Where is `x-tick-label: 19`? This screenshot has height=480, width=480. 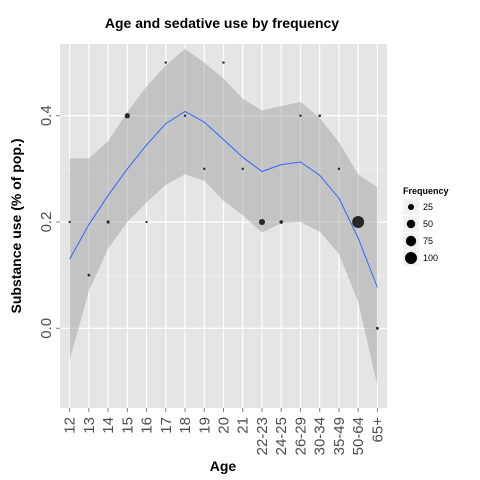
x-tick-label: 19 is located at coordinates (204, 425).